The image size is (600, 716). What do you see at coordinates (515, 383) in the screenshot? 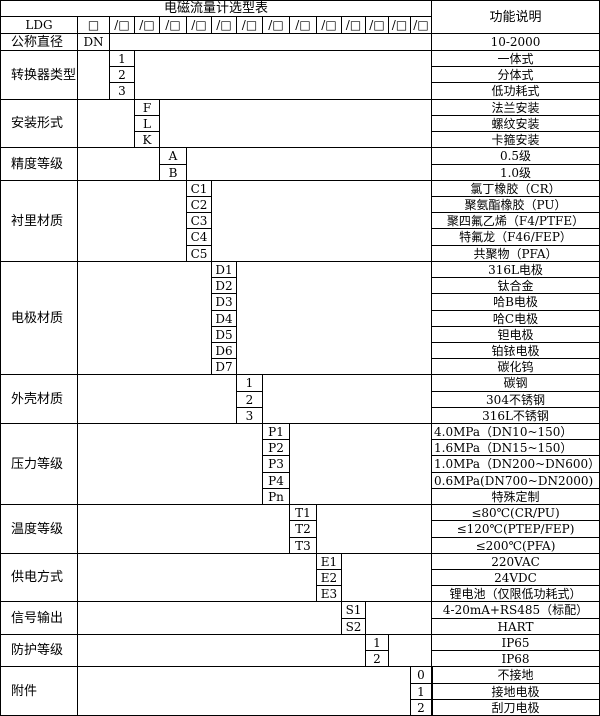
I see `function-cell: 碳钢` at bounding box center [515, 383].